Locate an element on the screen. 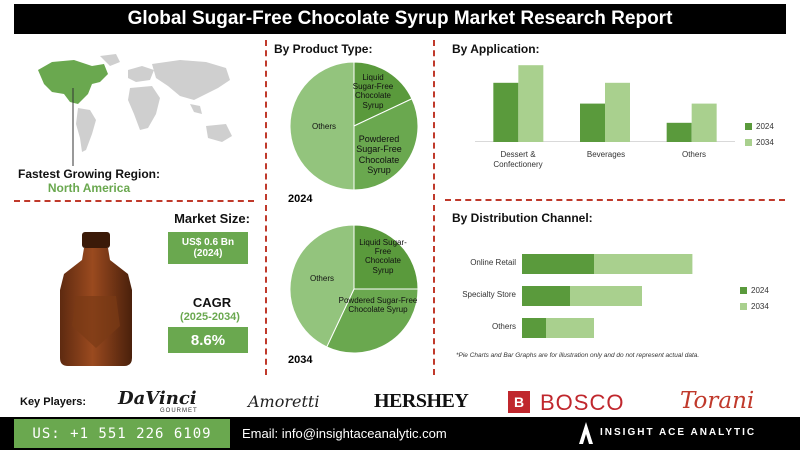  application-bar-chart is located at coordinates (605, 103).